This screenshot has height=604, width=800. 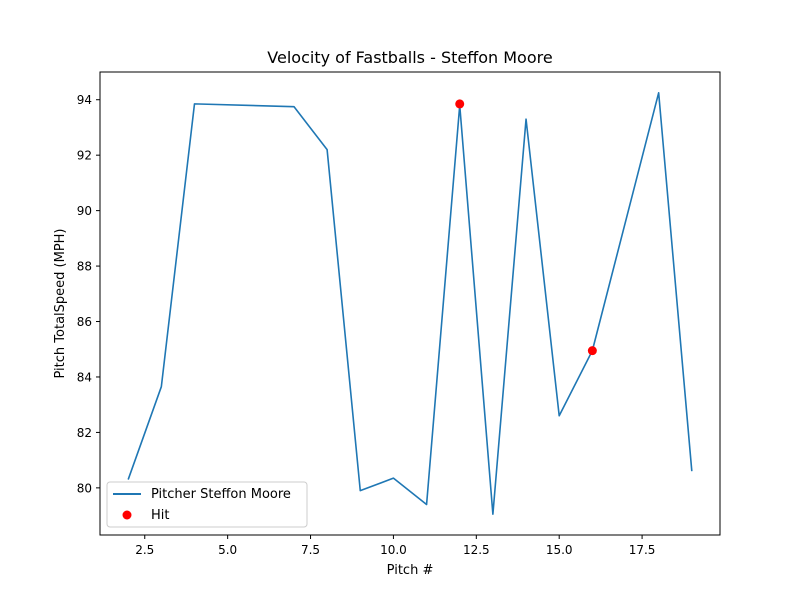 What do you see at coordinates (84, 433) in the screenshot?
I see `y-tick-label: 82` at bounding box center [84, 433].